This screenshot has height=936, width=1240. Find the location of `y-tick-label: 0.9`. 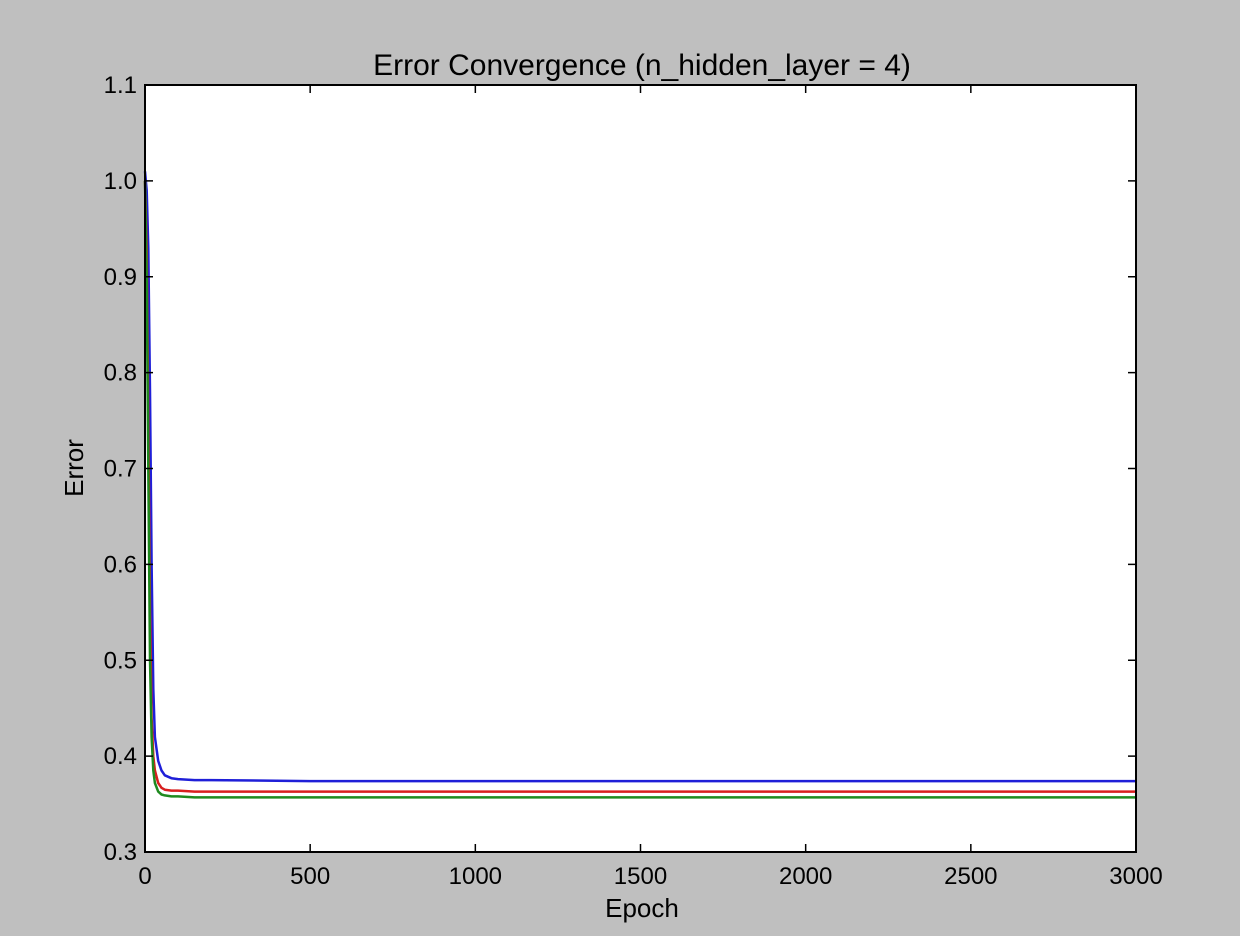

y-tick-label: 0.9 is located at coordinates (120, 277).